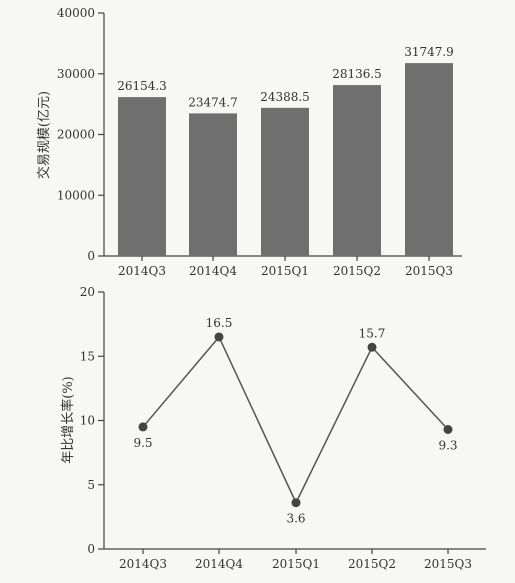 The image size is (515, 583). I want to click on bar-x-ticks: 2014Q3 2014Q4 2015Q1 2015Q2 2015Q3, so click(285, 267).